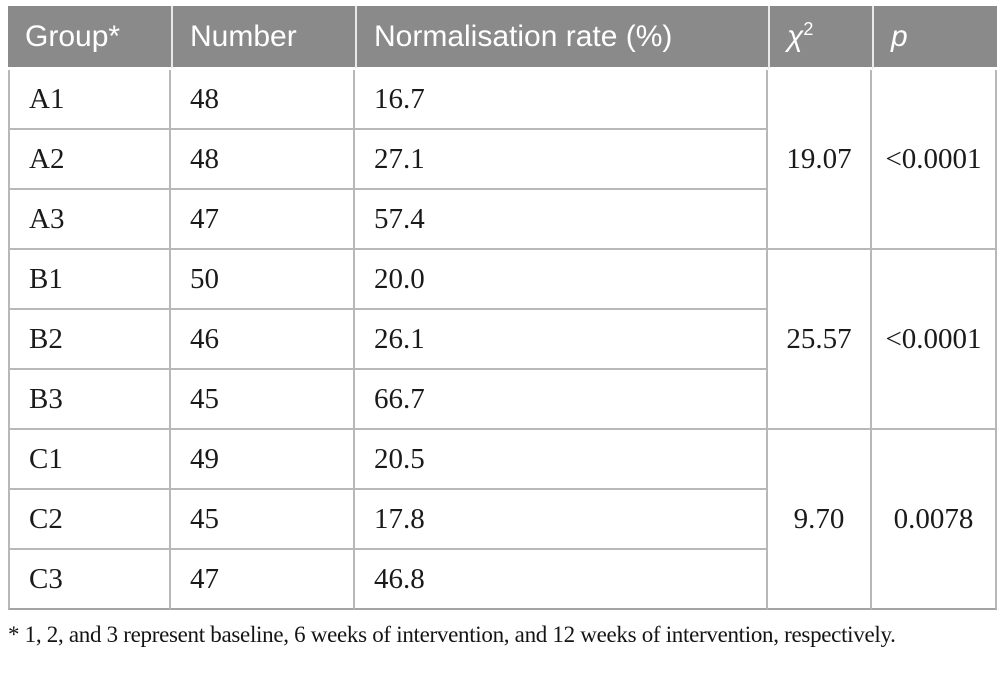  I want to click on table-row-a2: A2 48 27.1, so click(502, 160).